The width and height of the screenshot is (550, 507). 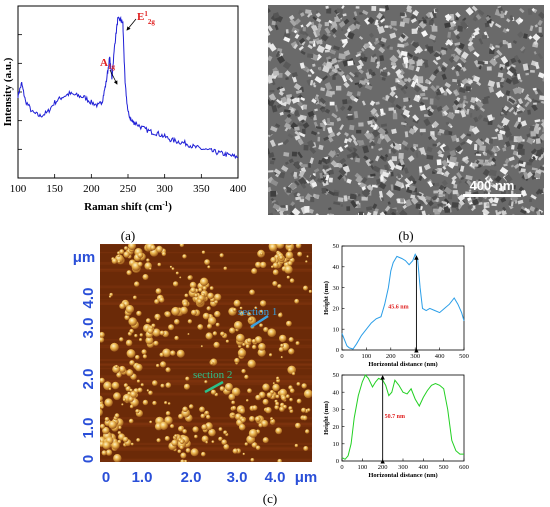 What do you see at coordinates (113, 77) in the screenshot?
I see `peak-arrow-a1g` at bounding box center [113, 77].